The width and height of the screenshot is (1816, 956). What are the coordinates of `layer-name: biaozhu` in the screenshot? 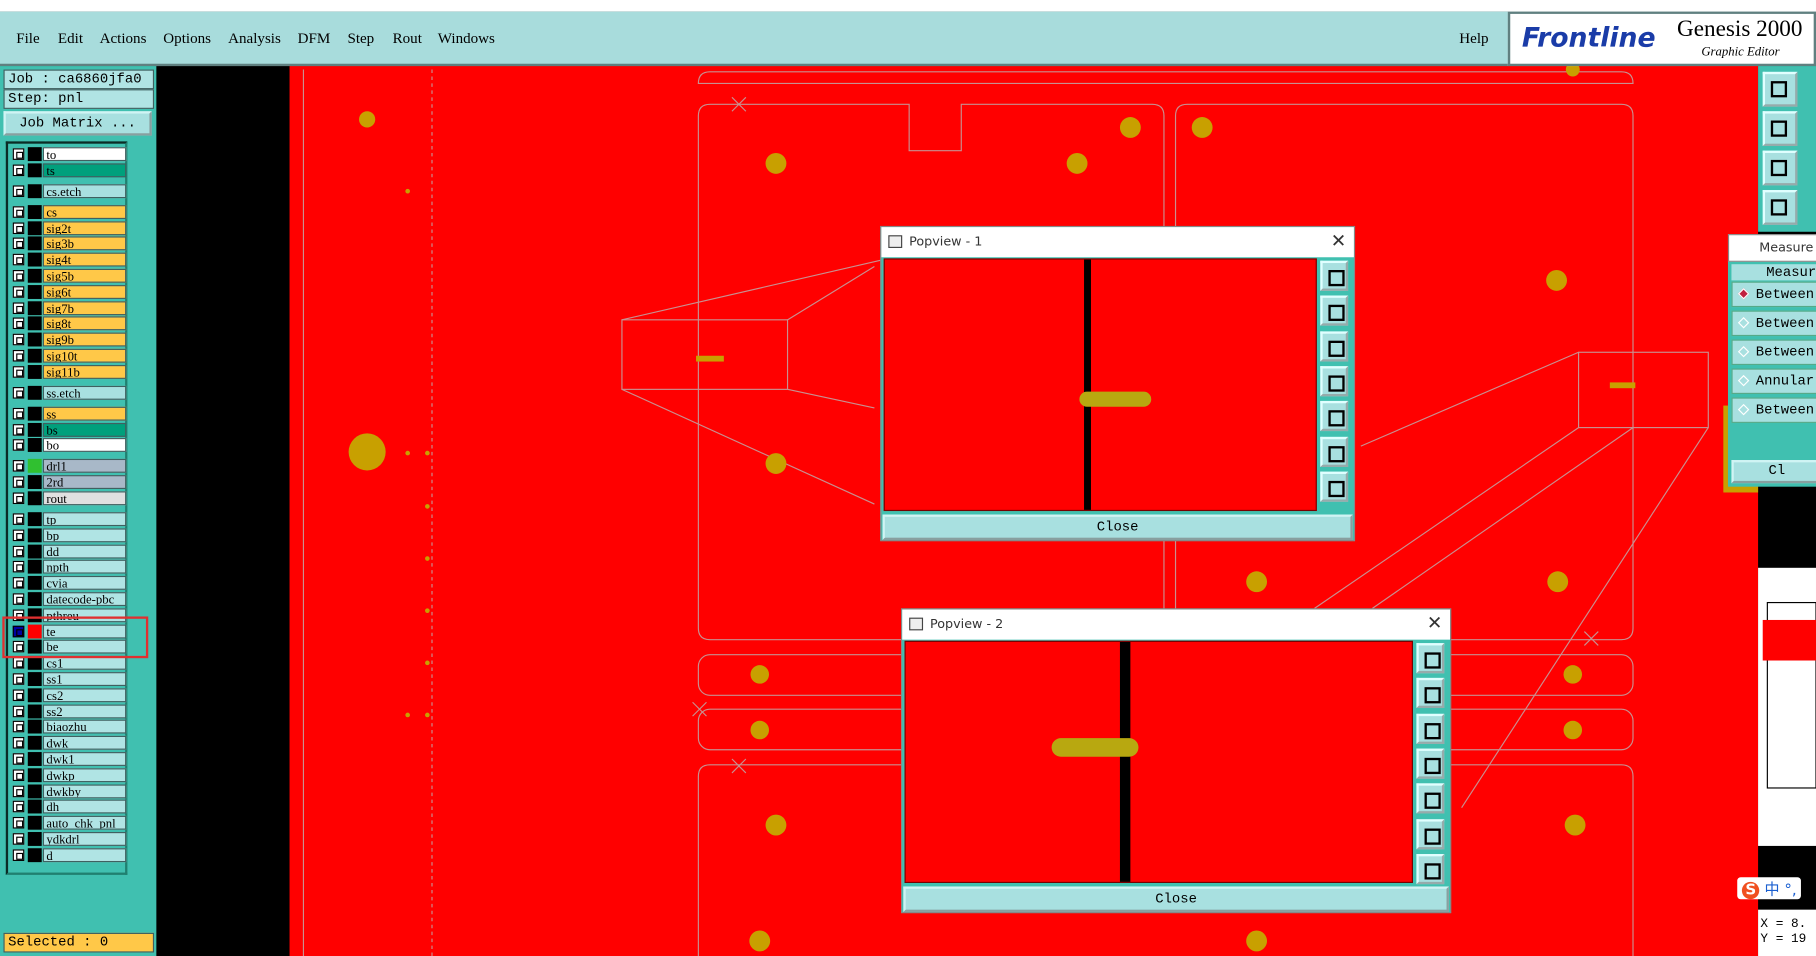 It's located at (84, 727).